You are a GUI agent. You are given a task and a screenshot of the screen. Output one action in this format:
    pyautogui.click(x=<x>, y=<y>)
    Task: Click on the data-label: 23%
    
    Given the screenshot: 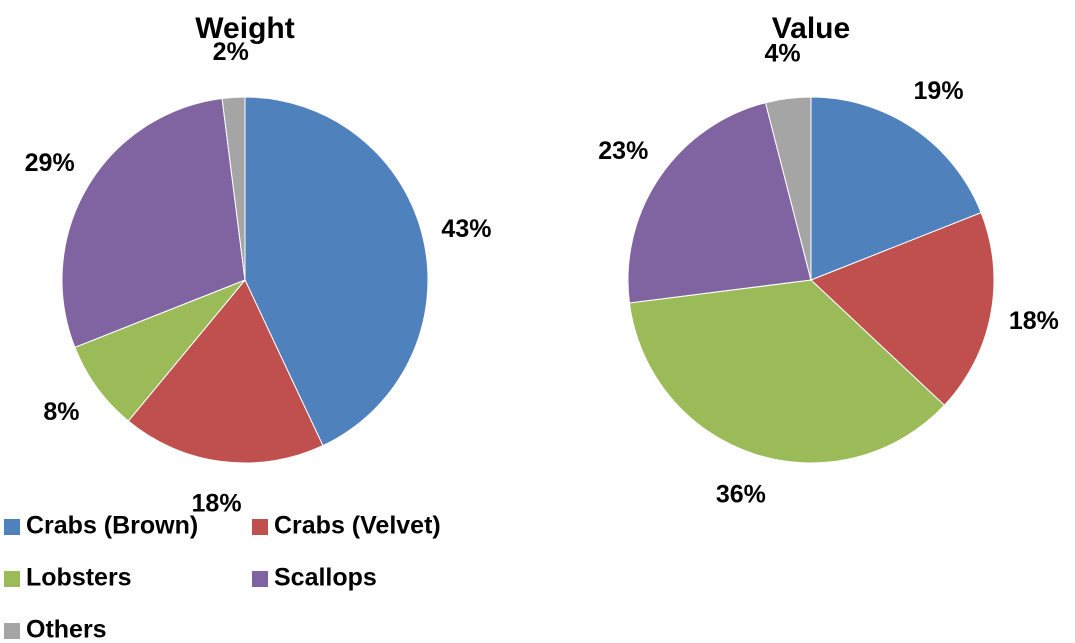 What is the action you would take?
    pyautogui.click(x=623, y=151)
    